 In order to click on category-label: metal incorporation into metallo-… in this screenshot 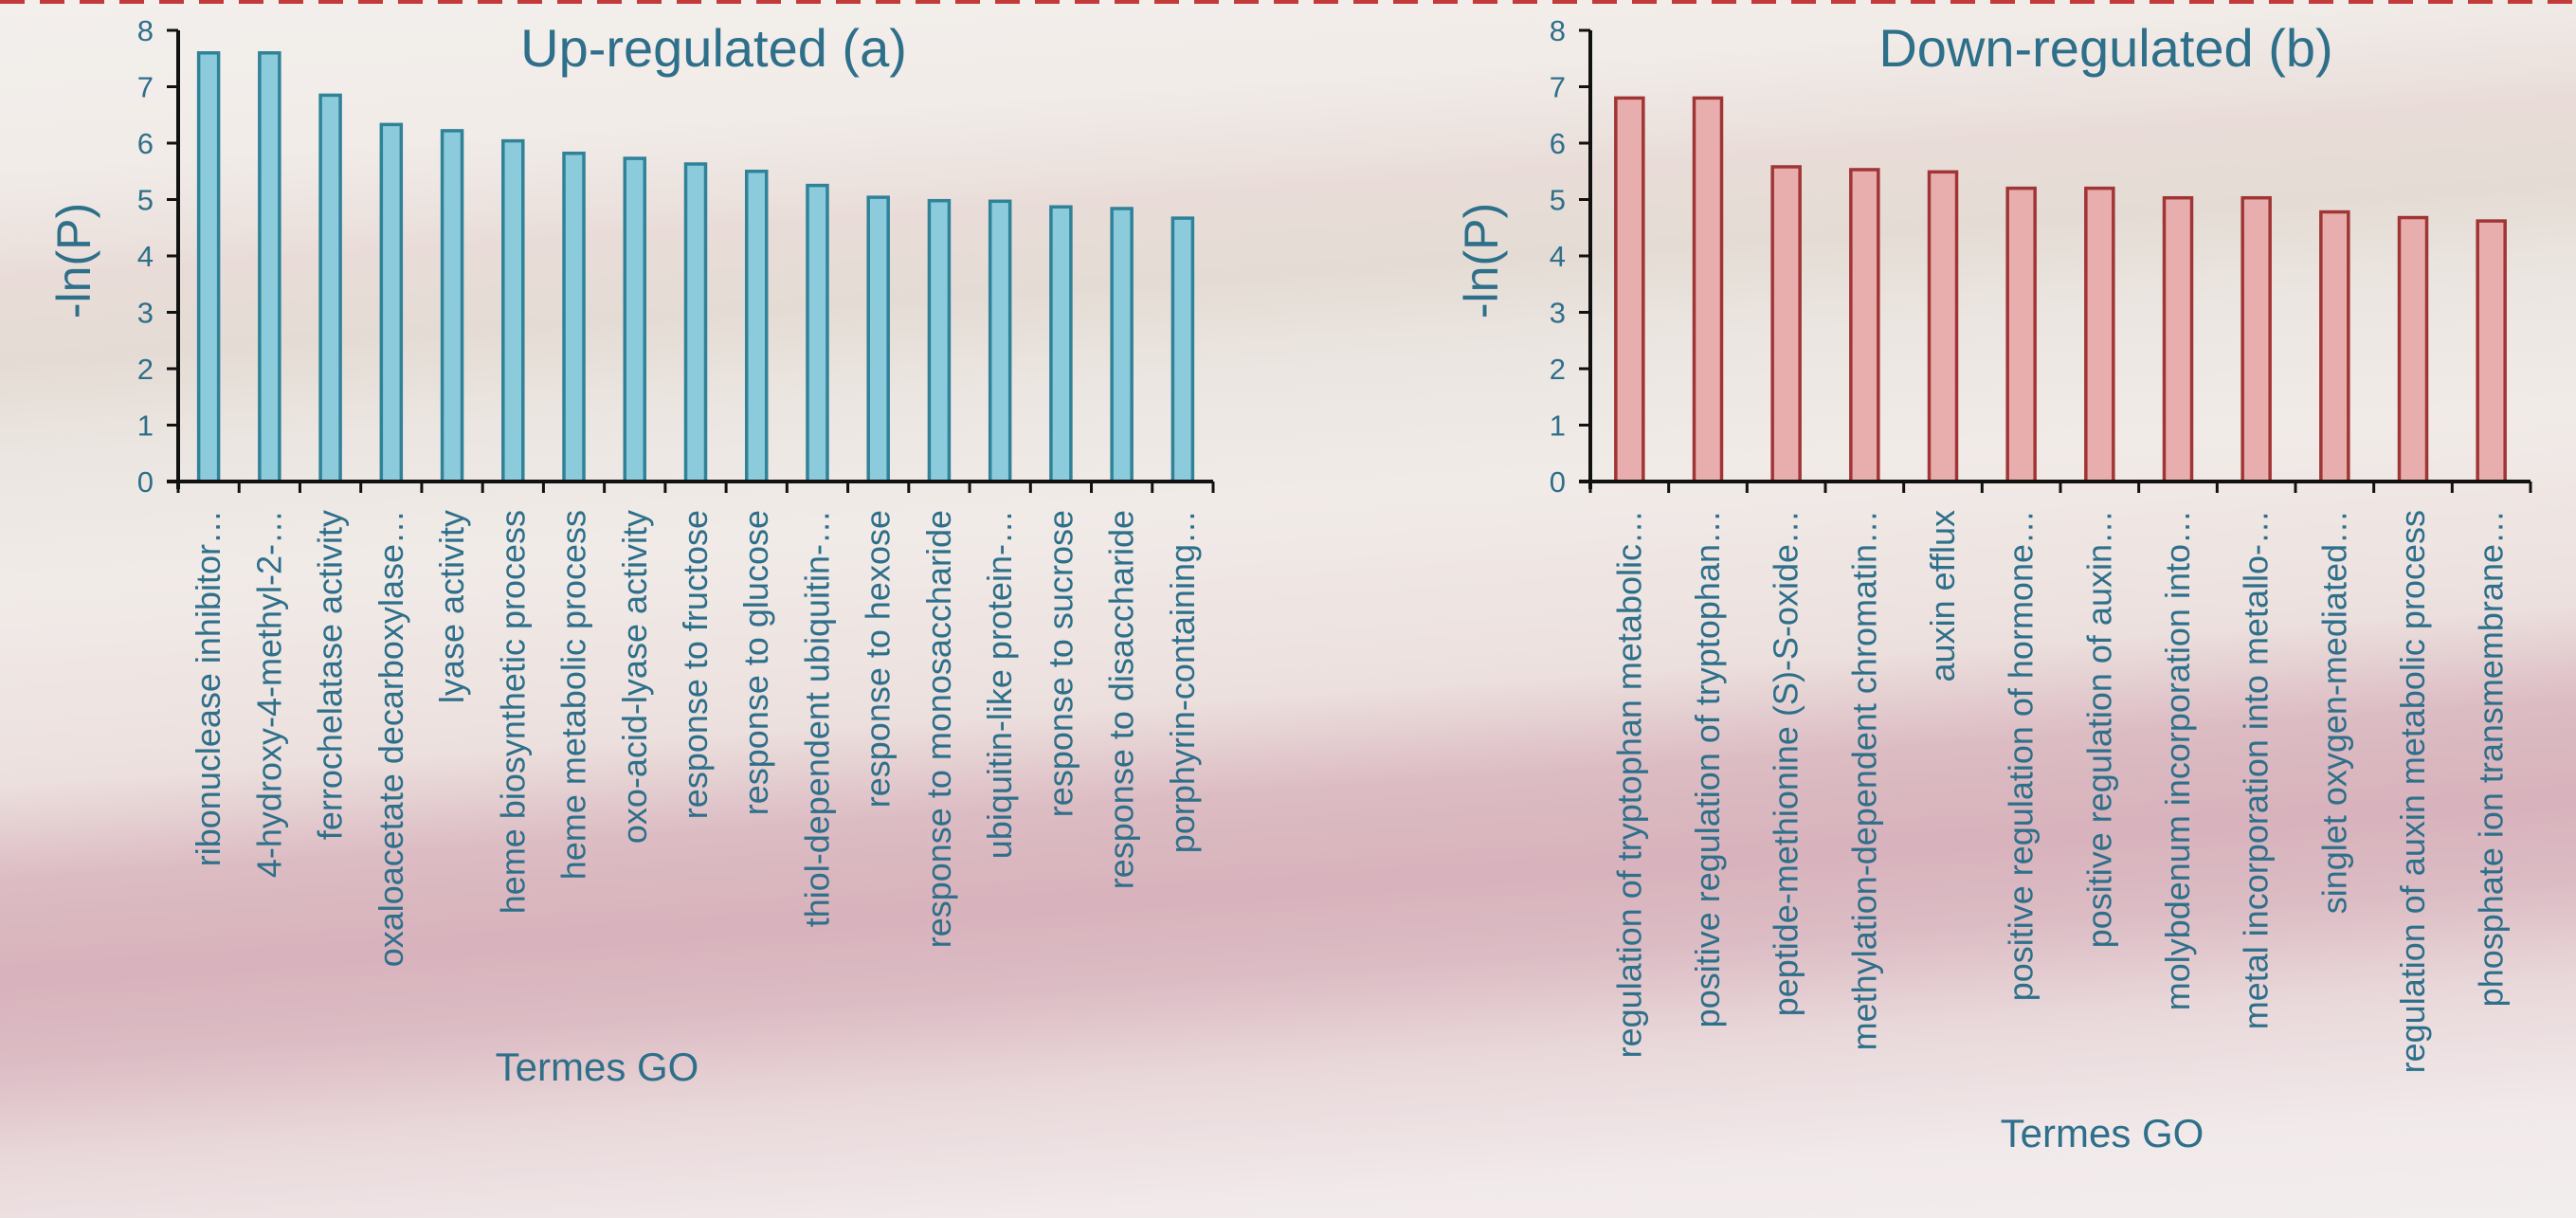, I will do `click(2256, 769)`.